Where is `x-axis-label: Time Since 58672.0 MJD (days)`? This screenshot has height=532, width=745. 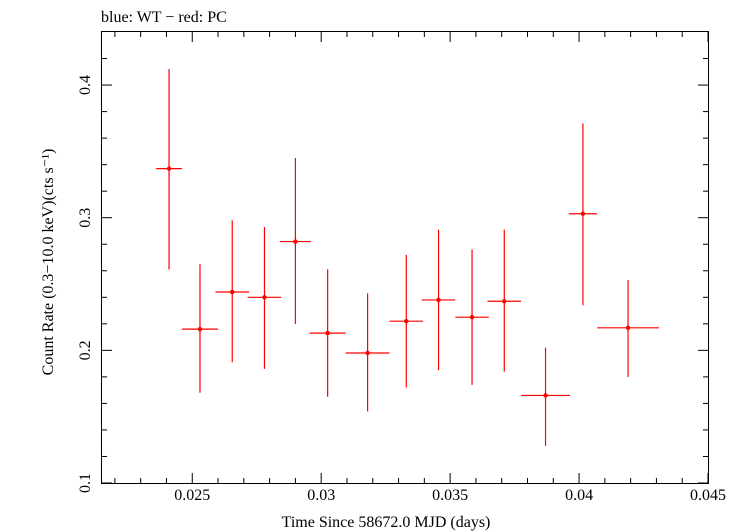
x-axis-label: Time Since 58672.0 MJD (days) is located at coordinates (386, 522).